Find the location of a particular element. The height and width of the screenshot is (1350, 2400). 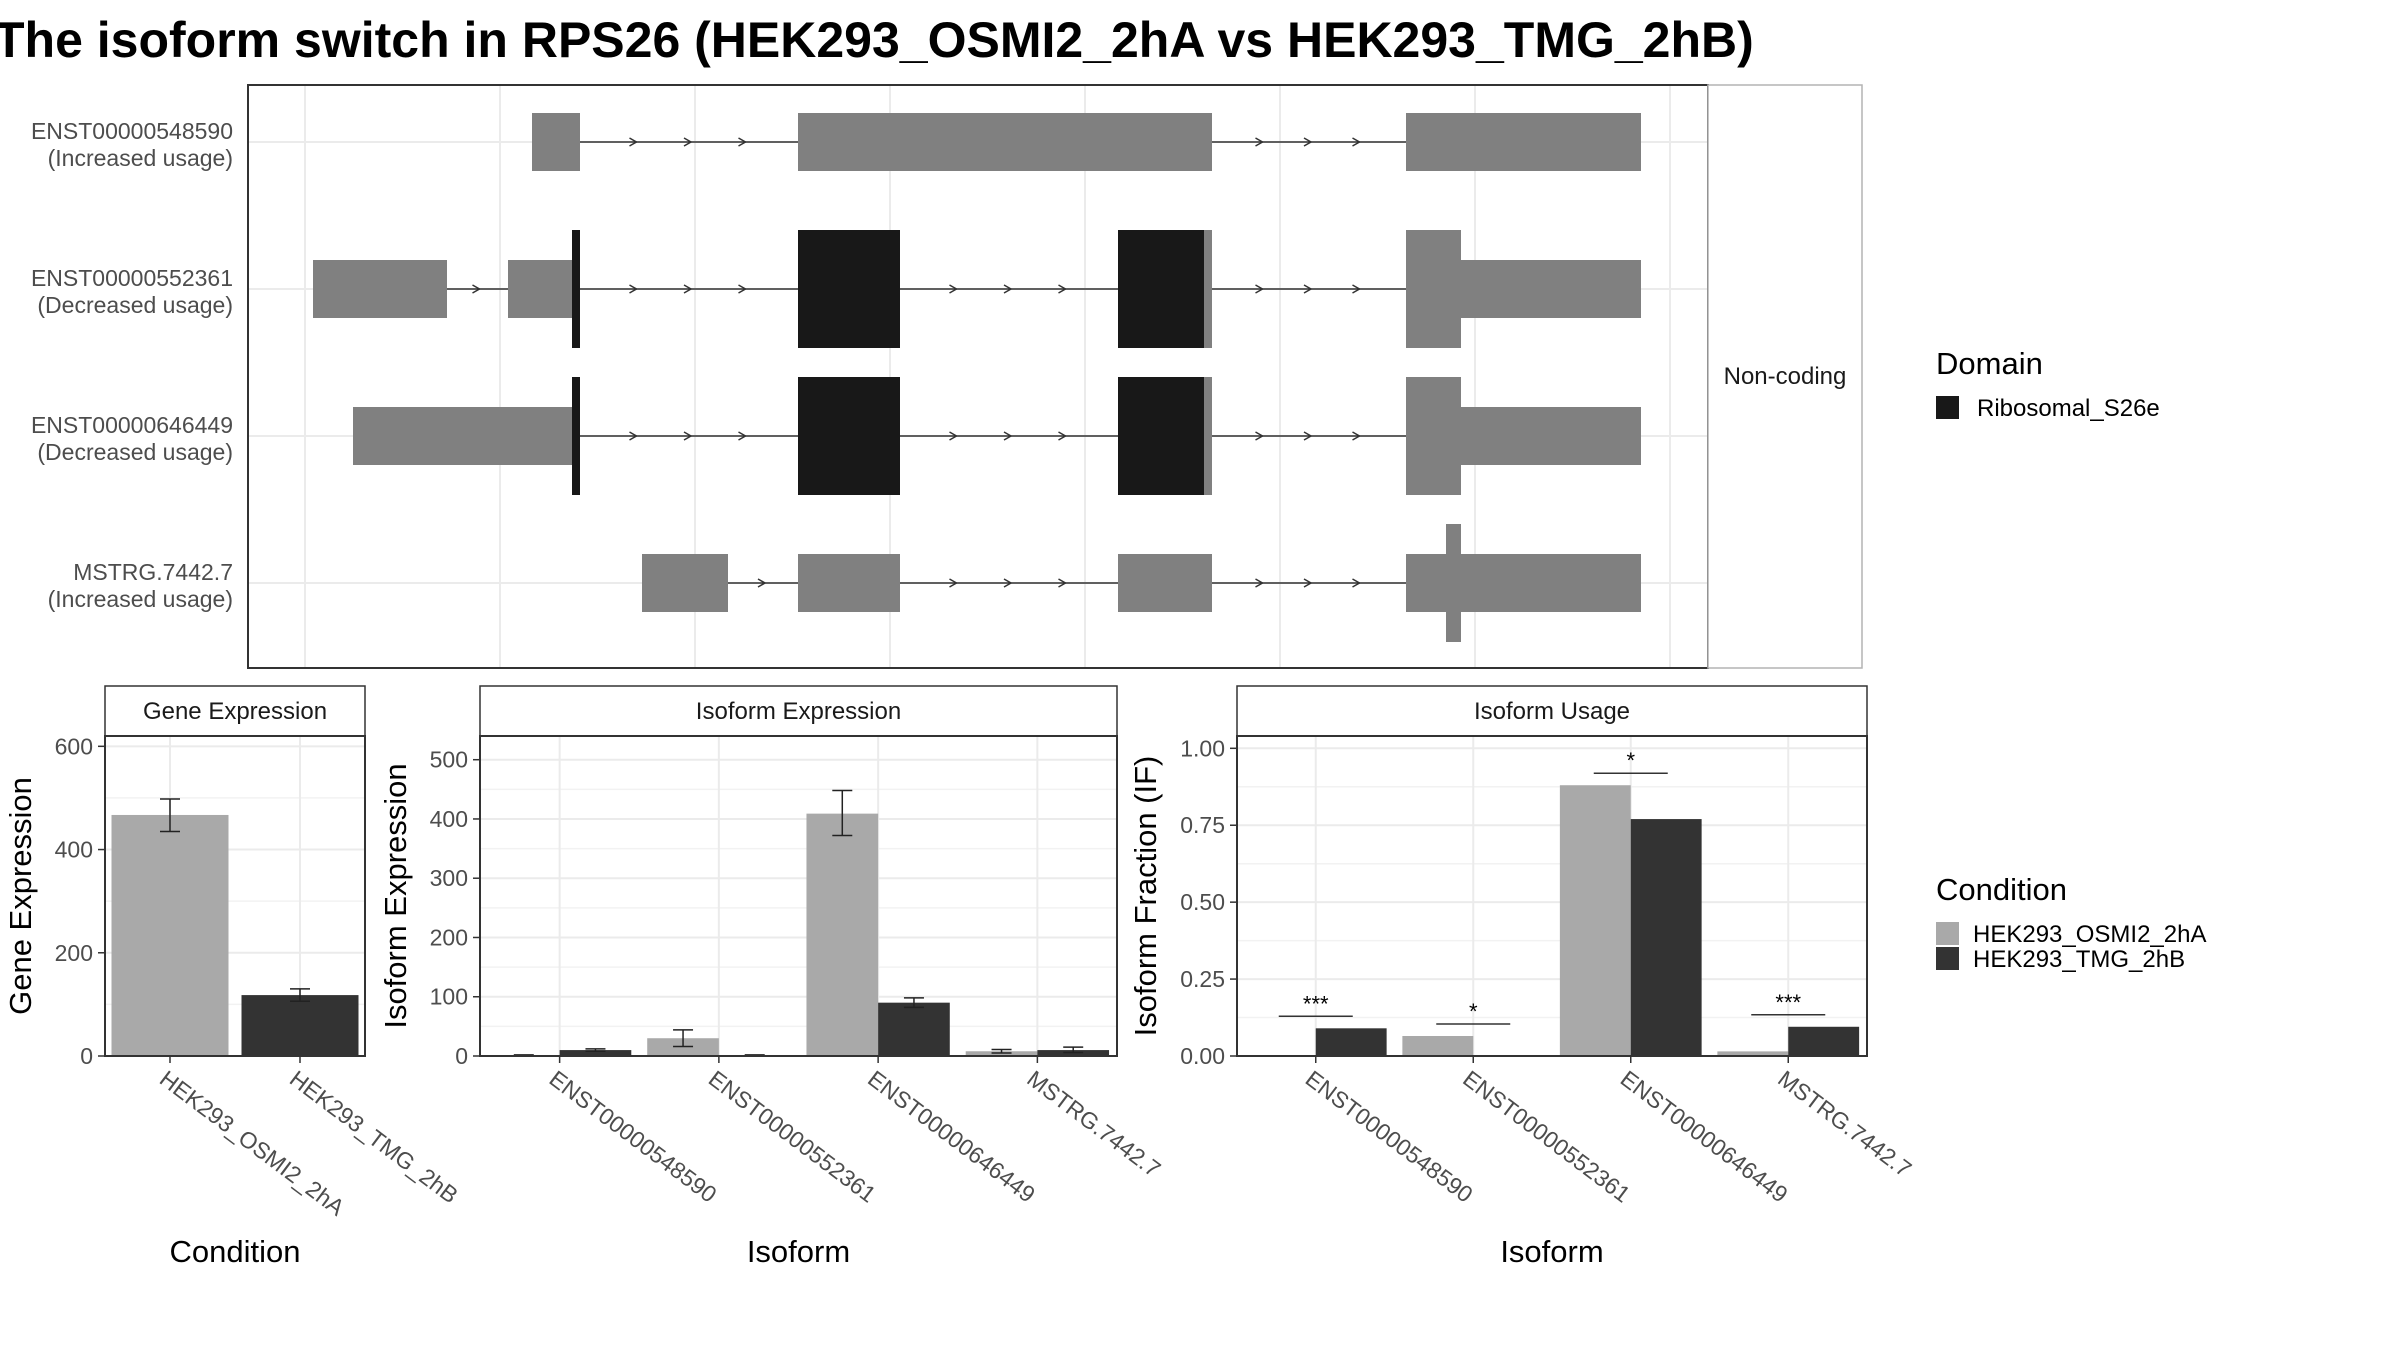

domain-legend-key is located at coordinates (1947, 407).